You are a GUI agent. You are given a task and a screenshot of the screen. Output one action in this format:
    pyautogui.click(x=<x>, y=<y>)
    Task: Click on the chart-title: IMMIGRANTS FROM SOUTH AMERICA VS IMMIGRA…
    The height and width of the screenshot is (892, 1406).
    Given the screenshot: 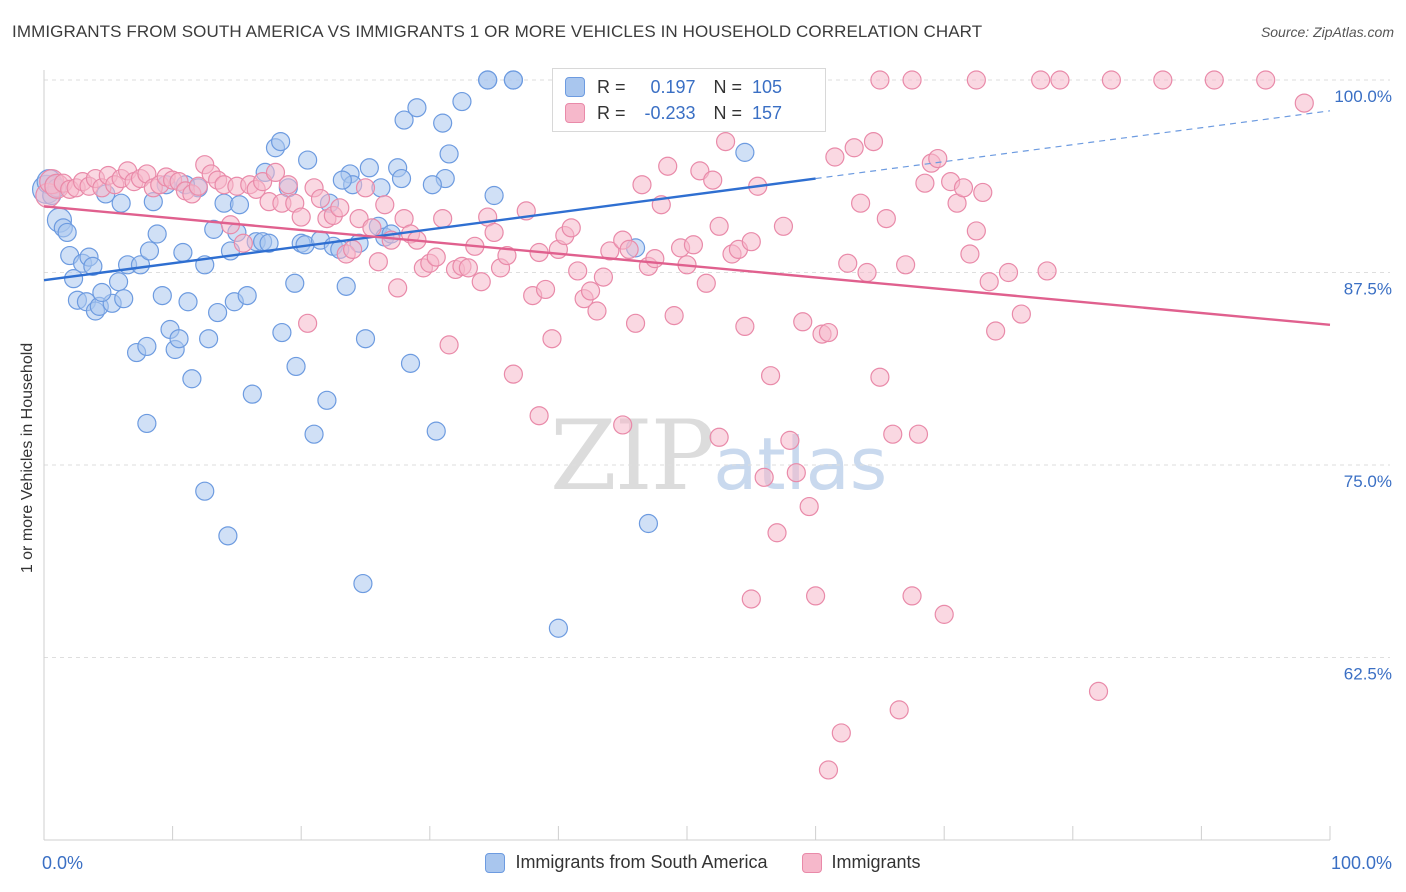 What is the action you would take?
    pyautogui.click(x=497, y=31)
    